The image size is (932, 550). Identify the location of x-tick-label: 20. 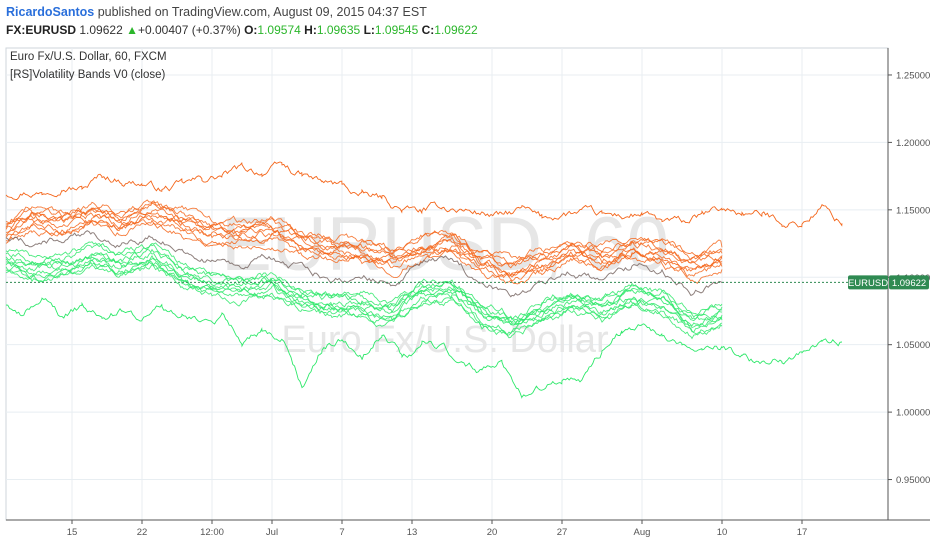
(492, 532).